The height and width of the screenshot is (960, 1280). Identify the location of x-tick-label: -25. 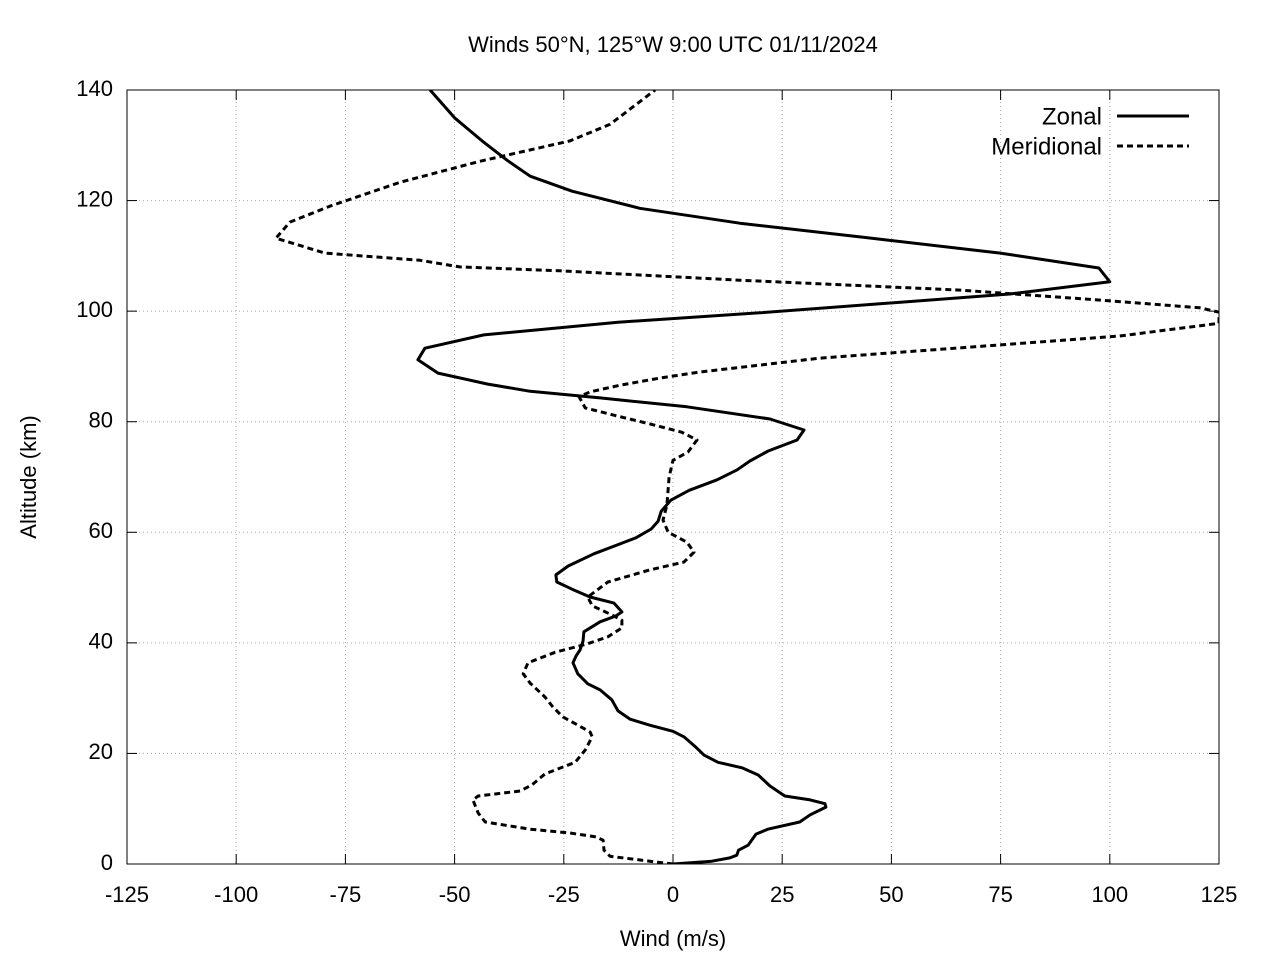
(564, 894).